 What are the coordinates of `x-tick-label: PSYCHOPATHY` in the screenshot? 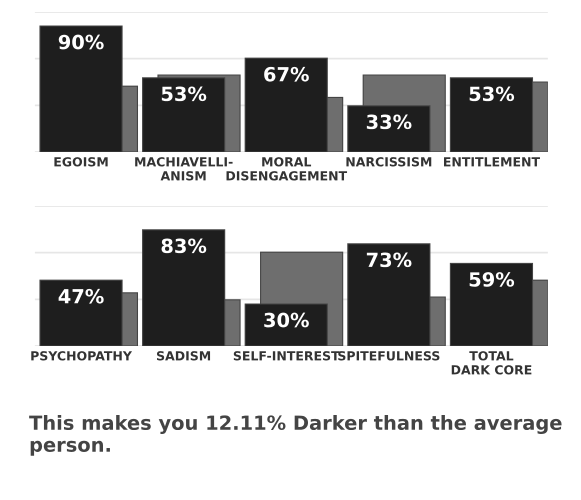 It's located at (81, 356).